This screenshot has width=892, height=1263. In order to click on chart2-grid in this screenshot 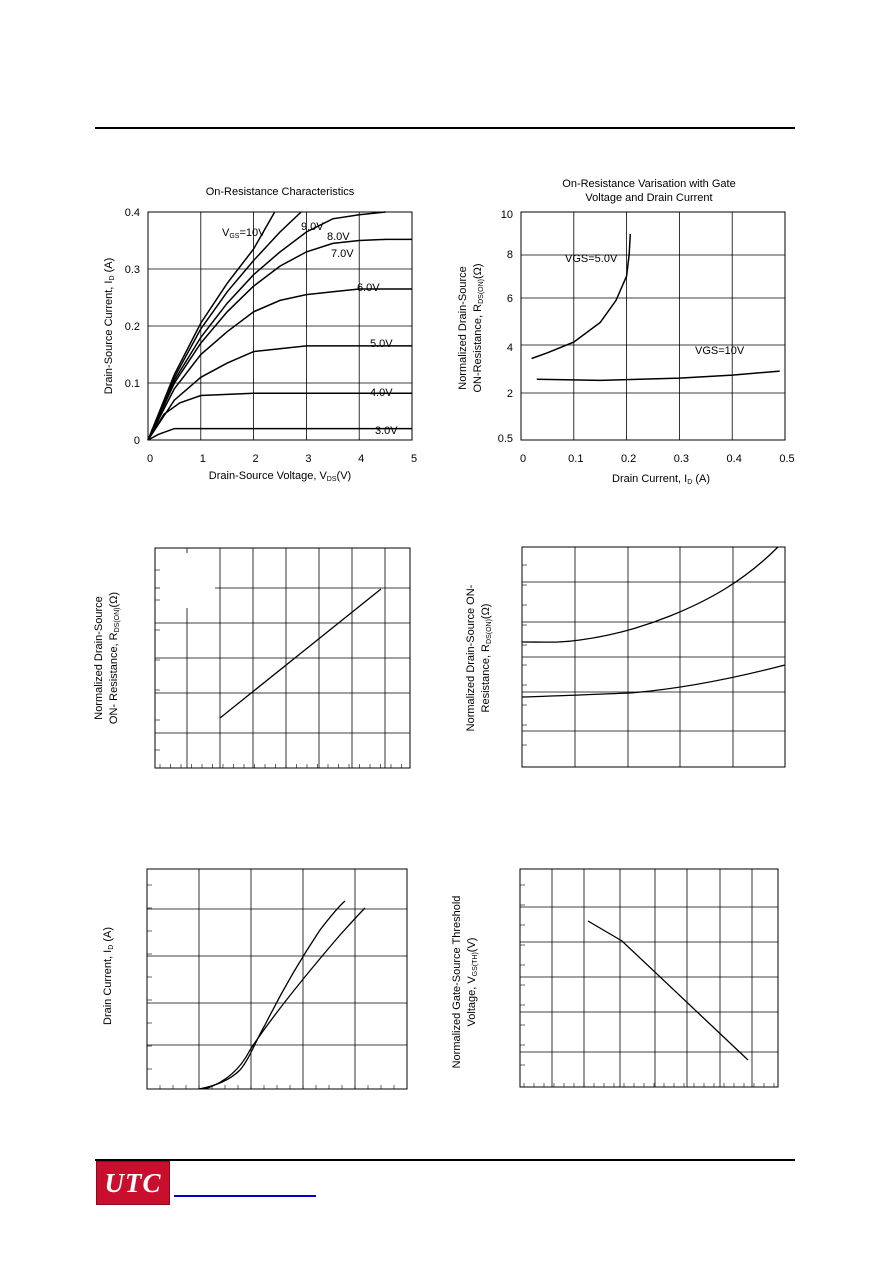, I will do `click(653, 326)`.